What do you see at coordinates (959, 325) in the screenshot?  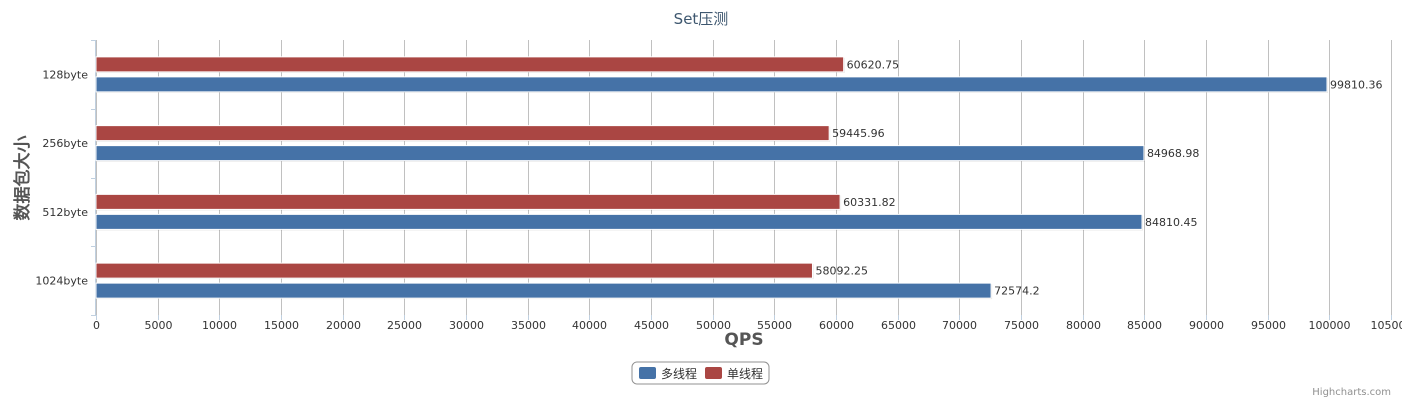 I see `x-tick-label: 70000` at bounding box center [959, 325].